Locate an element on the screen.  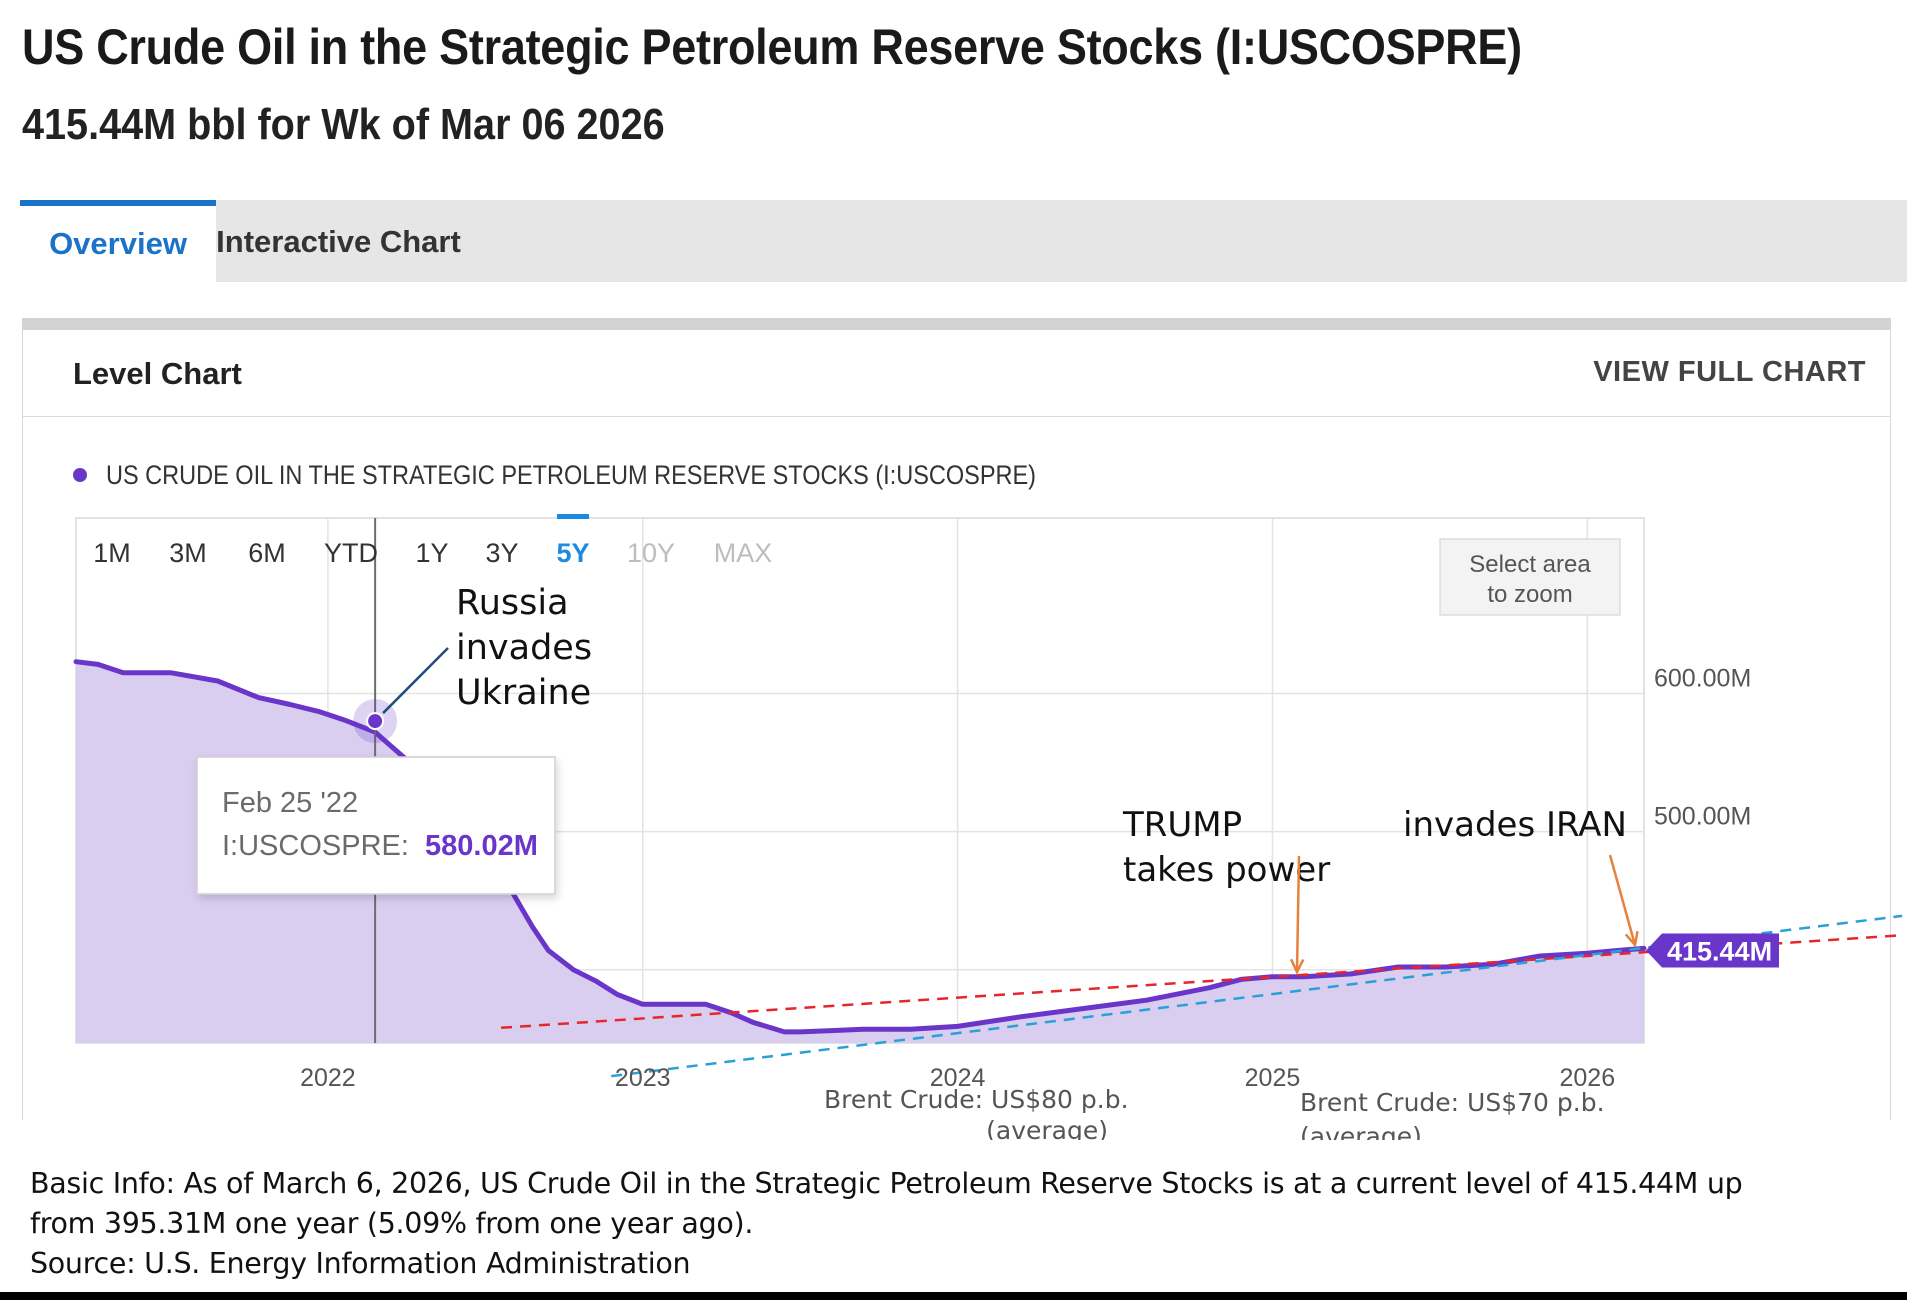
legend-dot-icon is located at coordinates (80, 475).